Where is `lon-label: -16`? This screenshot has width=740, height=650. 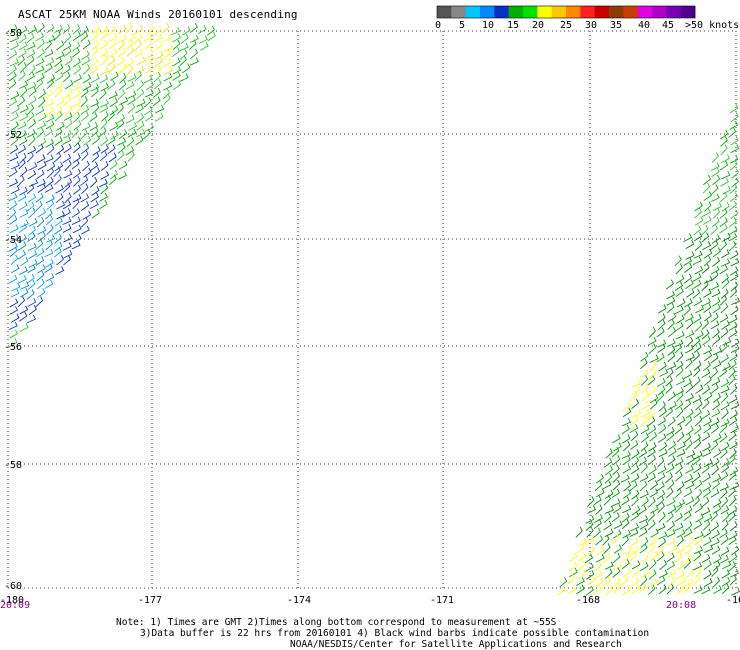
lon-label: -16 is located at coordinates (733, 600).